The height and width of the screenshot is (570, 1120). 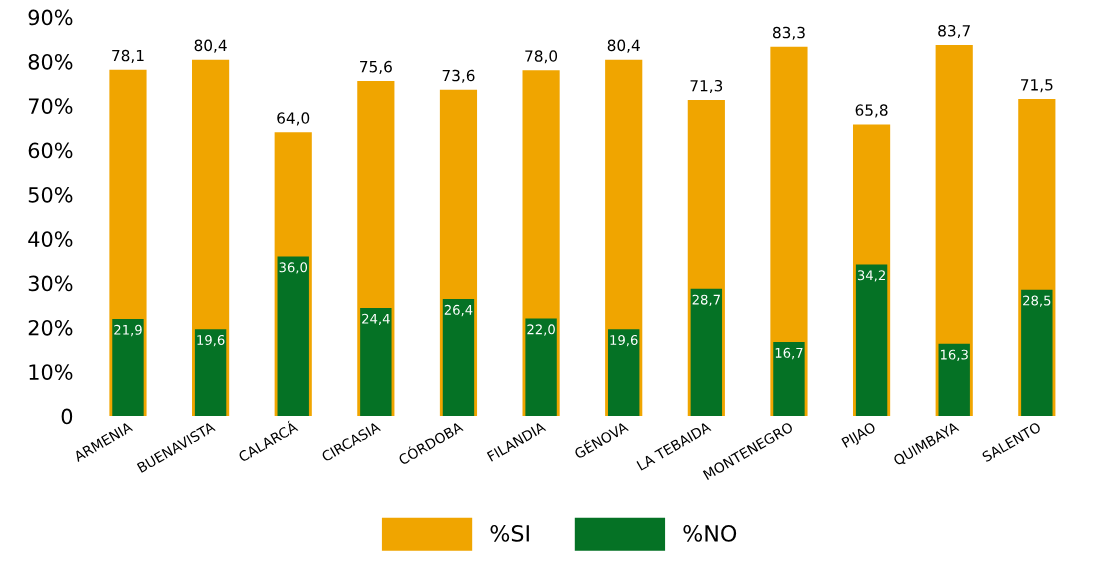 I want to click on data-label: 21,9, so click(x=128, y=330).